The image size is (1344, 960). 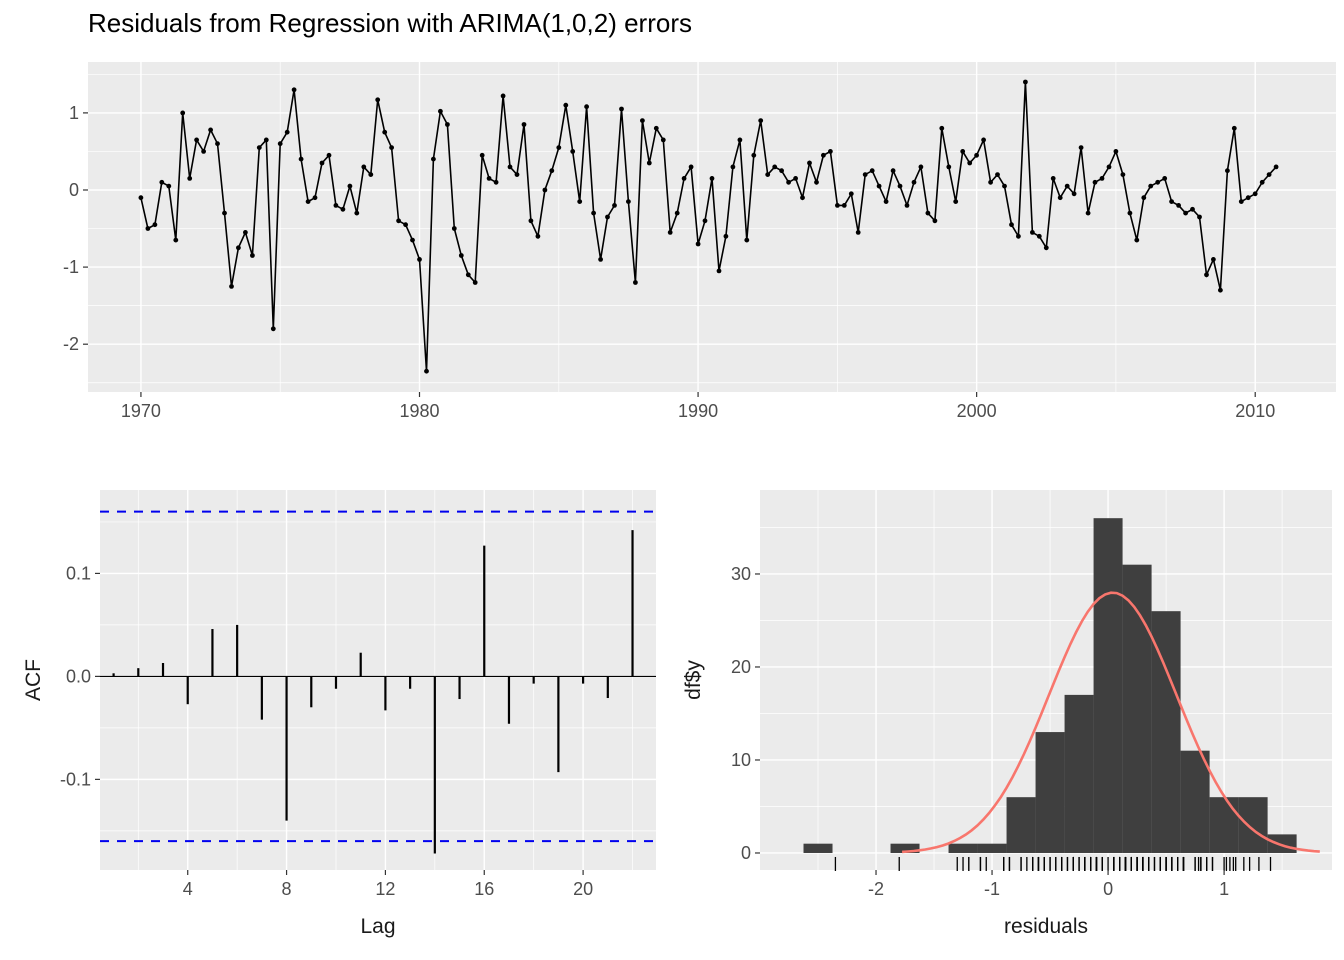 I want to click on histogram-bars, so click(x=1050, y=685).